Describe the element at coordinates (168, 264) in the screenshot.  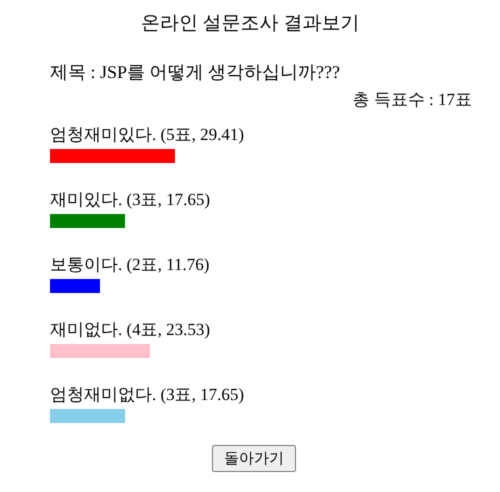
I see `data-label: (2표, 11.76)` at that location.